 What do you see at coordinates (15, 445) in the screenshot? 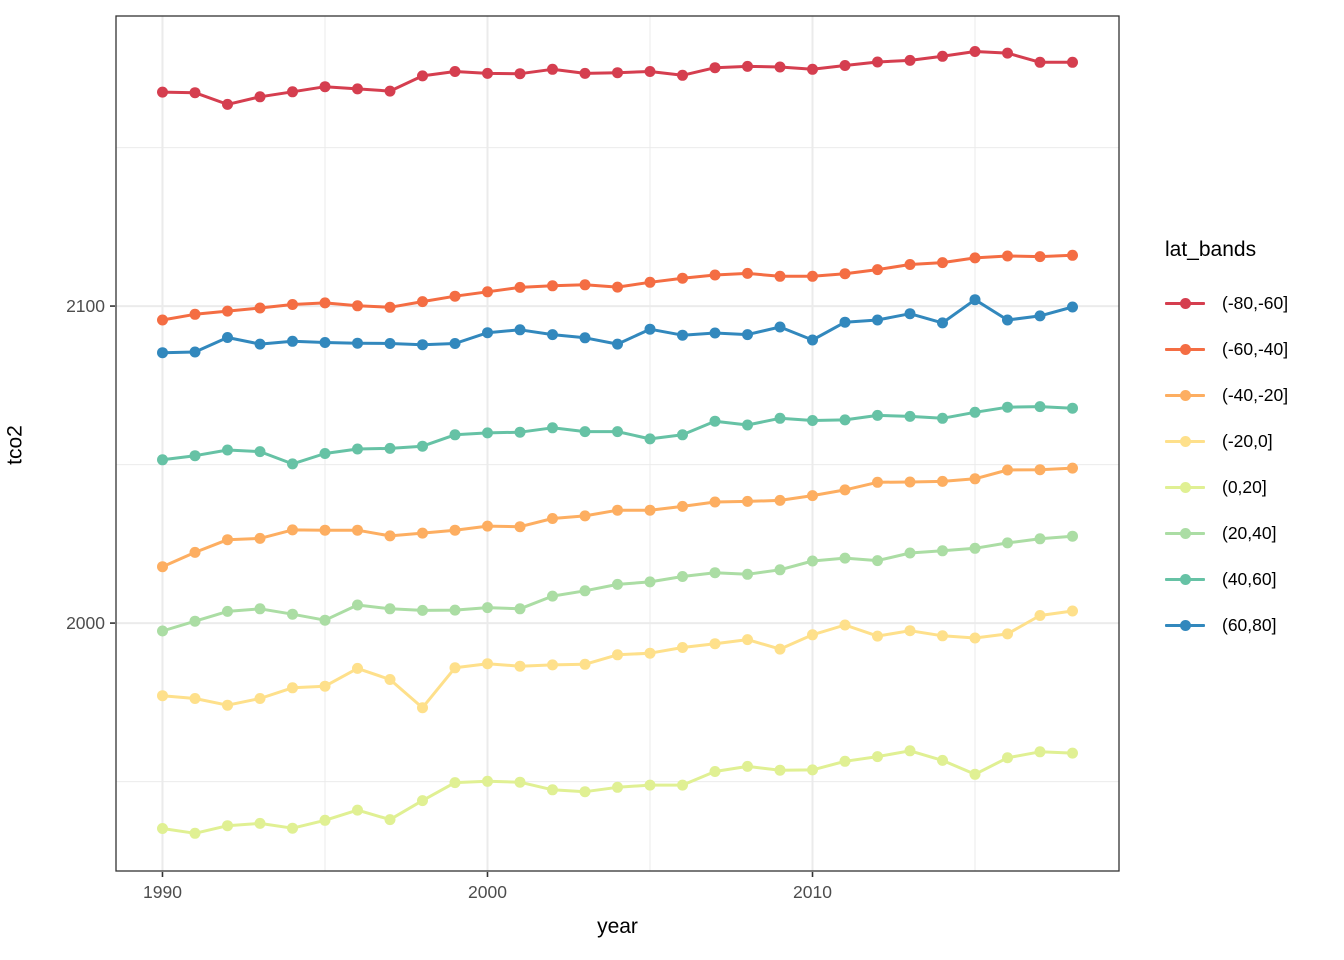
I see `y-axis-title: tco2` at bounding box center [15, 445].